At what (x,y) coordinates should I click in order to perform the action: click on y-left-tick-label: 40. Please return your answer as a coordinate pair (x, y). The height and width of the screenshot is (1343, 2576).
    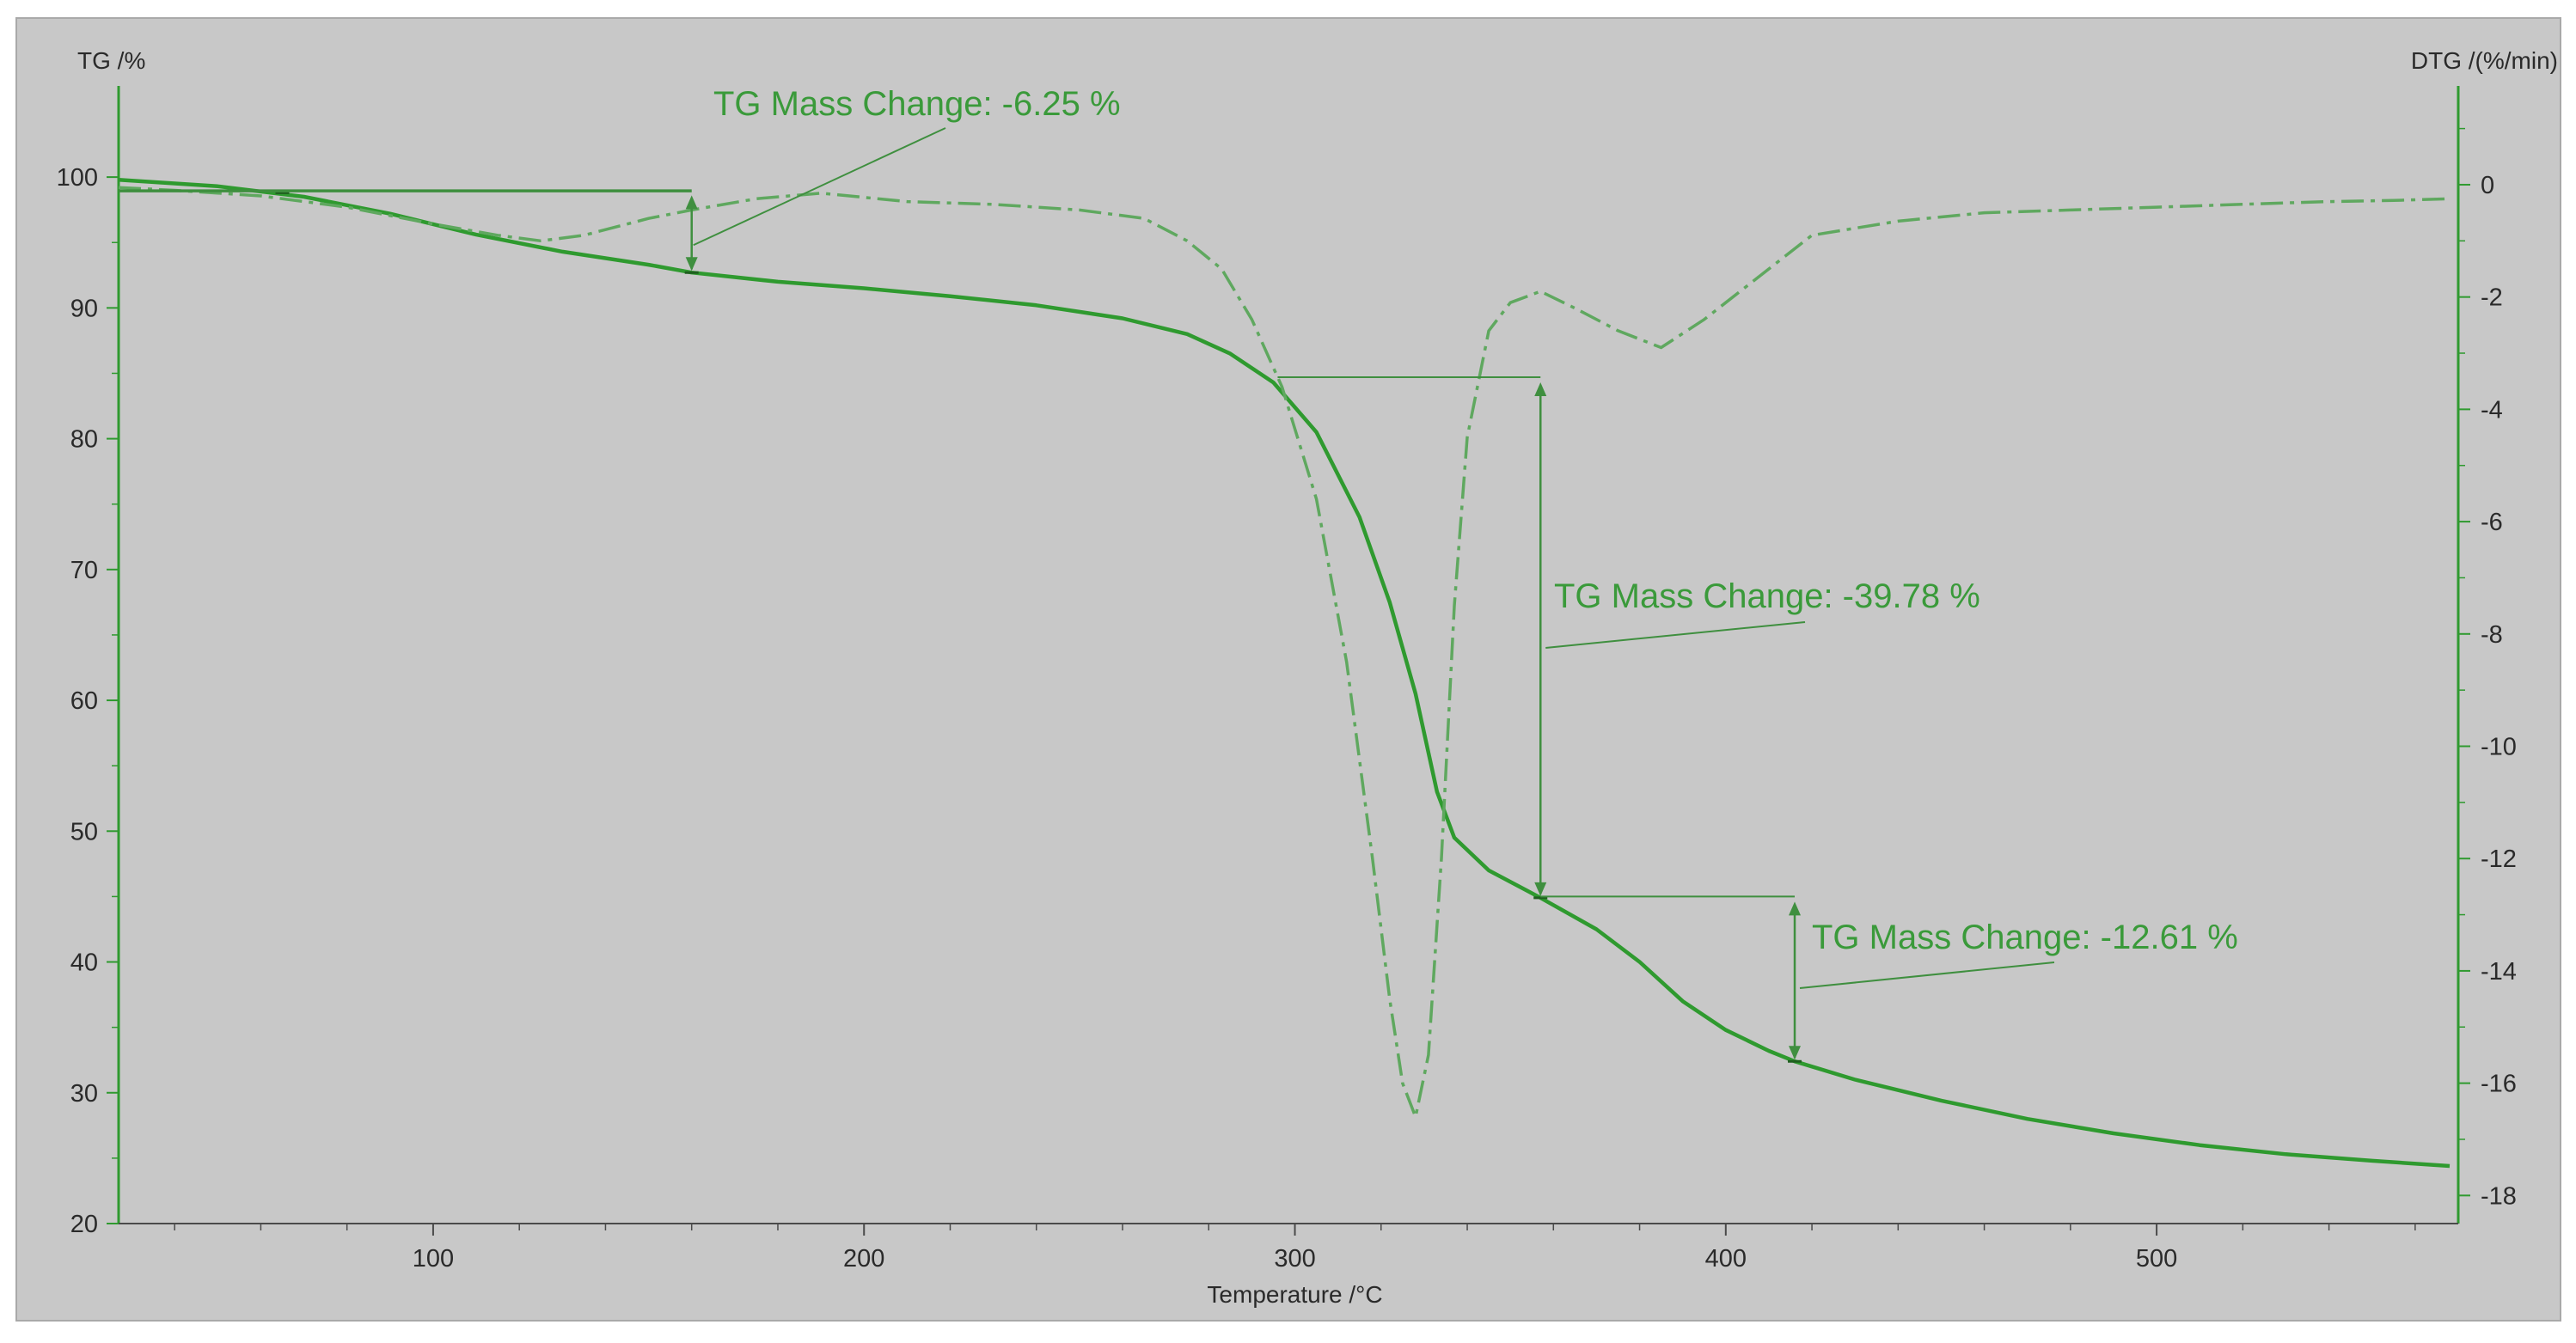
    Looking at the image, I should click on (84, 963).